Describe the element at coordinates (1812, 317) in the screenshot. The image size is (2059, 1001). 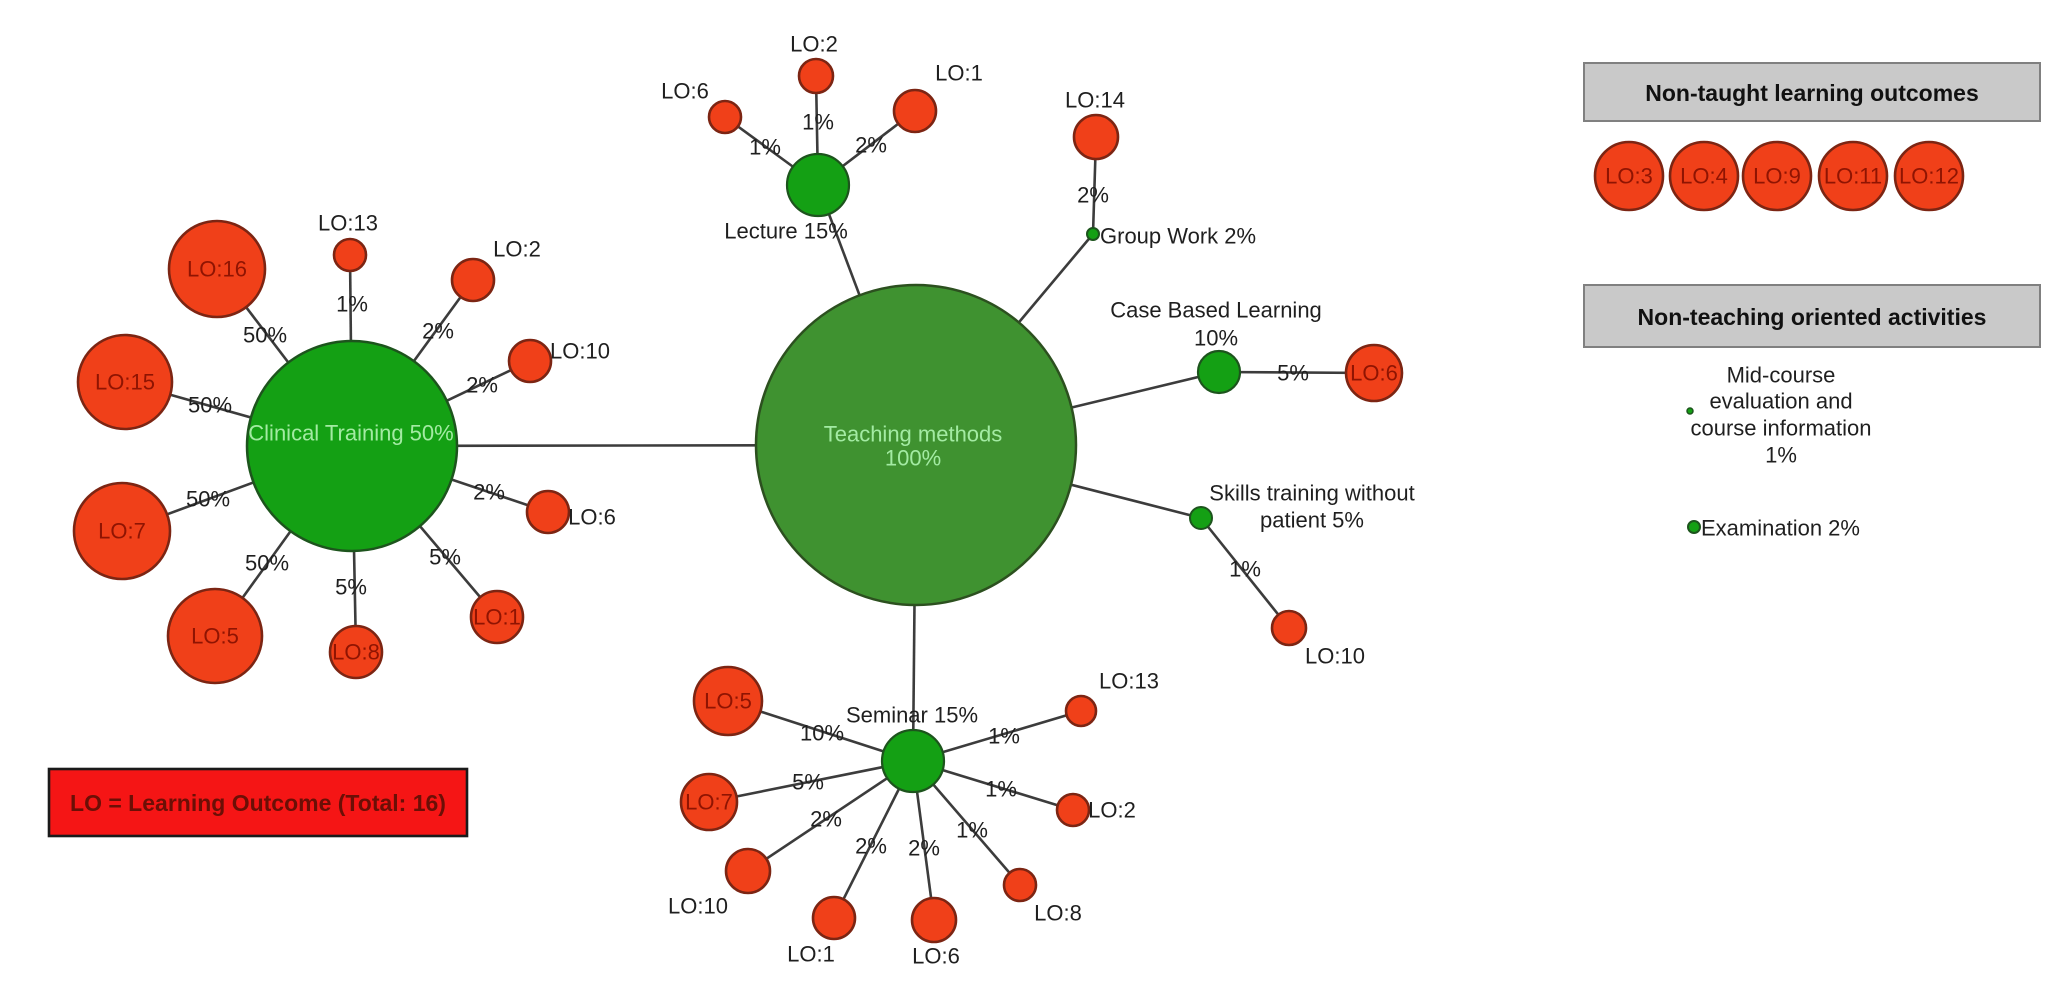
I see `svg-text:Non-teaching oriented activiti: Non-teaching oriented activities` at that location.